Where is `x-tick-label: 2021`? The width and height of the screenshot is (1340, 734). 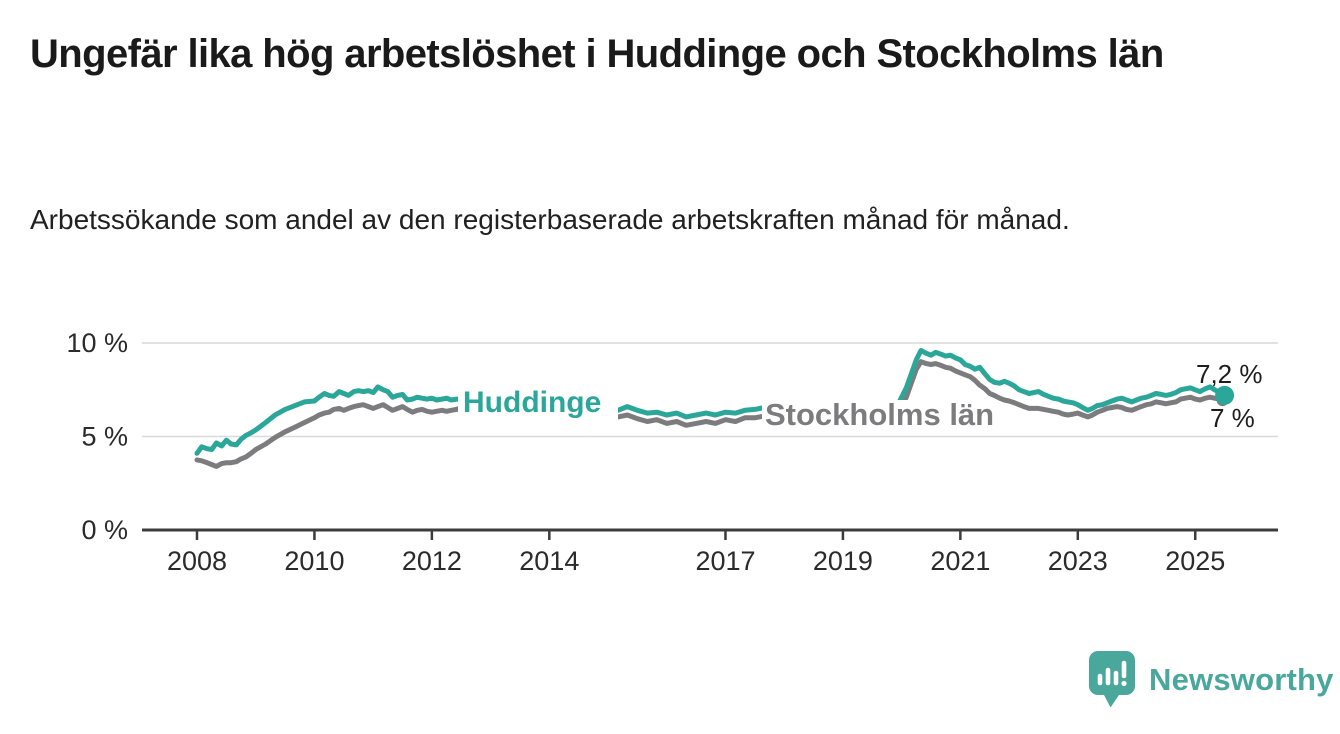 x-tick-label: 2021 is located at coordinates (960, 561).